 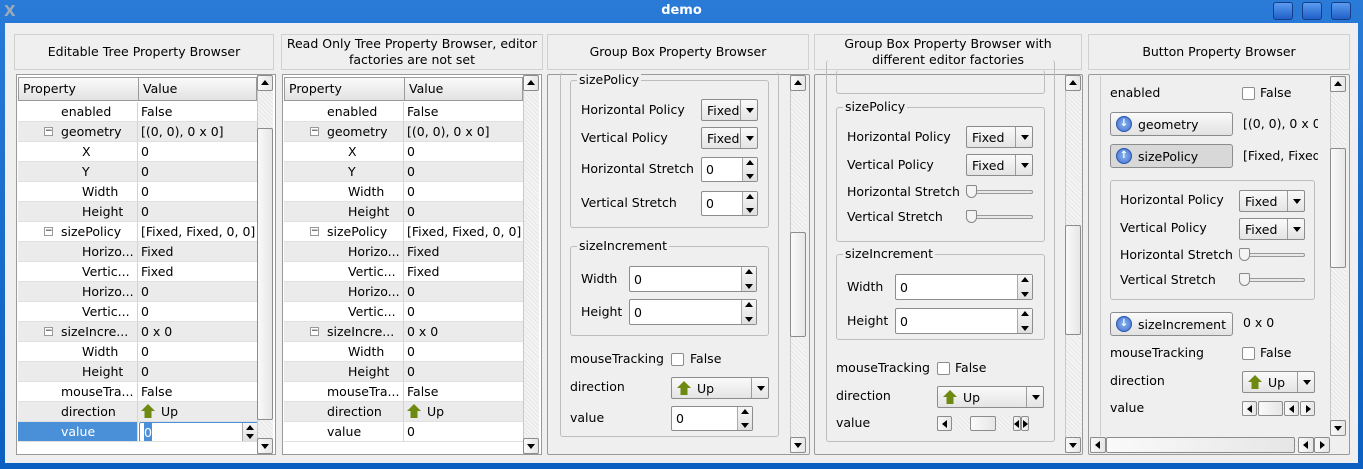 I want to click on property-cell: enabled, so click(x=78, y=112).